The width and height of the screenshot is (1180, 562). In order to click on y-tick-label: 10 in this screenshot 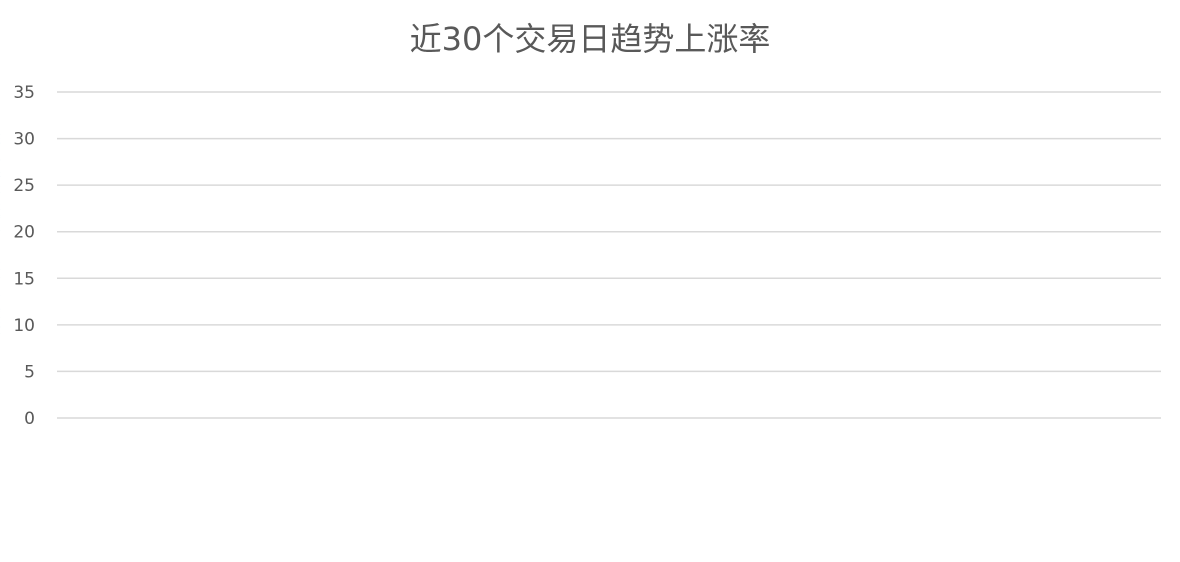, I will do `click(24, 326)`.